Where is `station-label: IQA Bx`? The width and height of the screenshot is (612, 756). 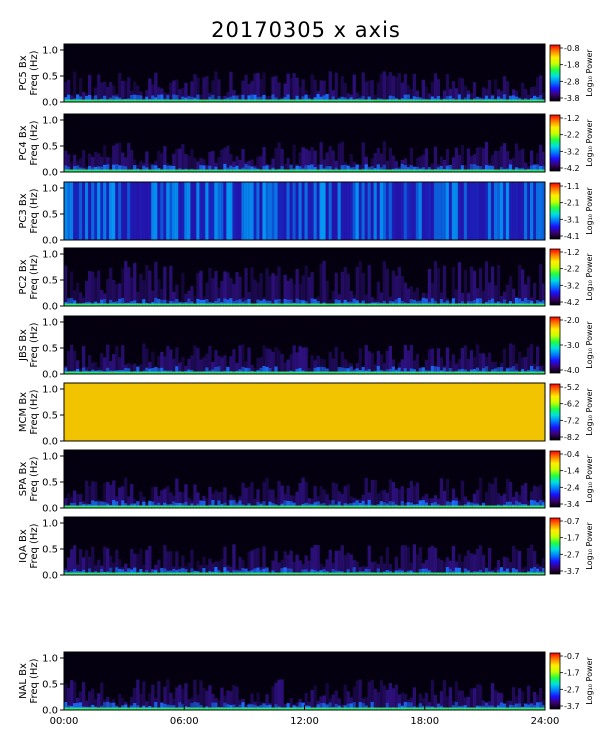
station-label: IQA Bx is located at coordinates (23, 546).